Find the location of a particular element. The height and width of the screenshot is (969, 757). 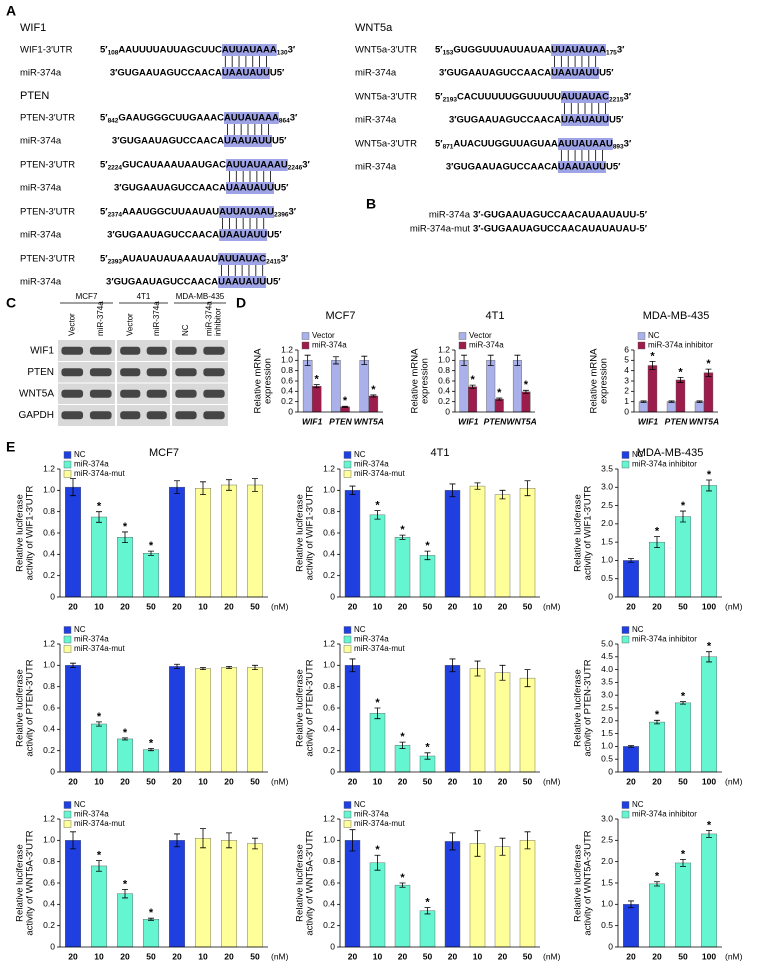

utr-sequence: AUUAUAAU is located at coordinates (585, 144).